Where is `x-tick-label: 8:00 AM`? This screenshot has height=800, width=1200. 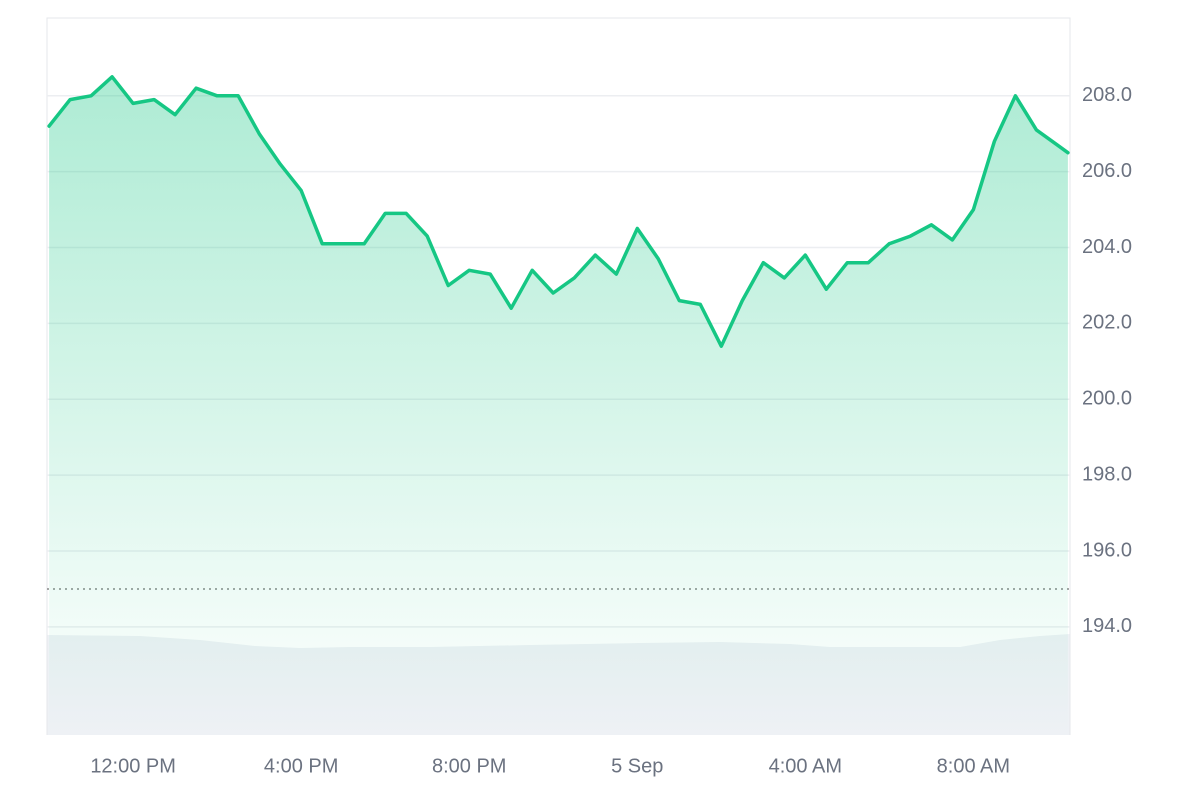 x-tick-label: 8:00 AM is located at coordinates (973, 766).